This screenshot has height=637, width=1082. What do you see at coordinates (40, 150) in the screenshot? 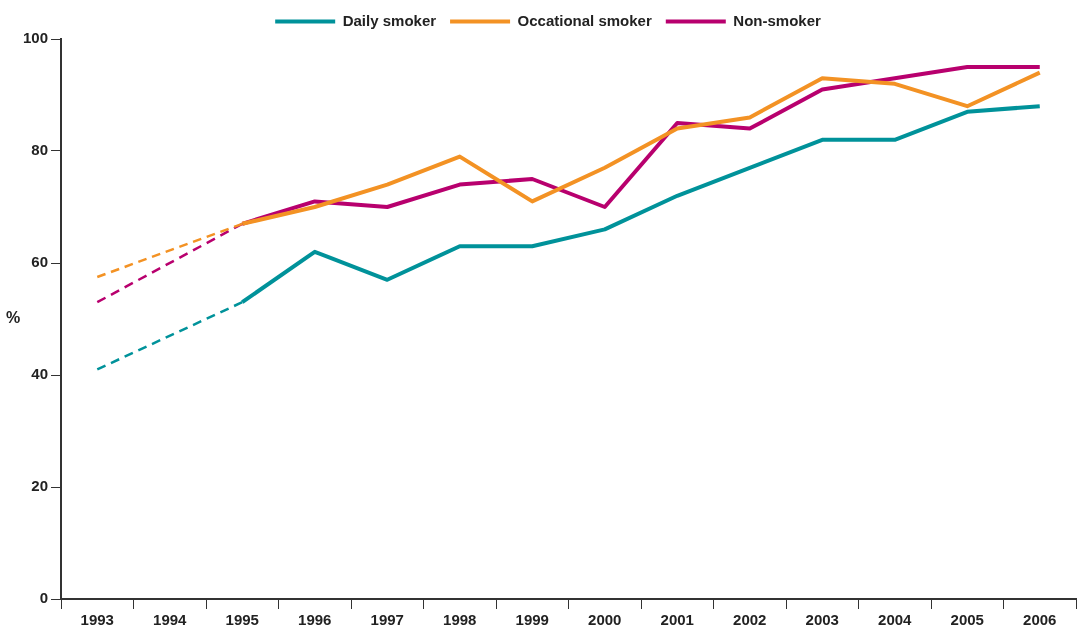
I see `y-tick-label: 80` at bounding box center [40, 150].